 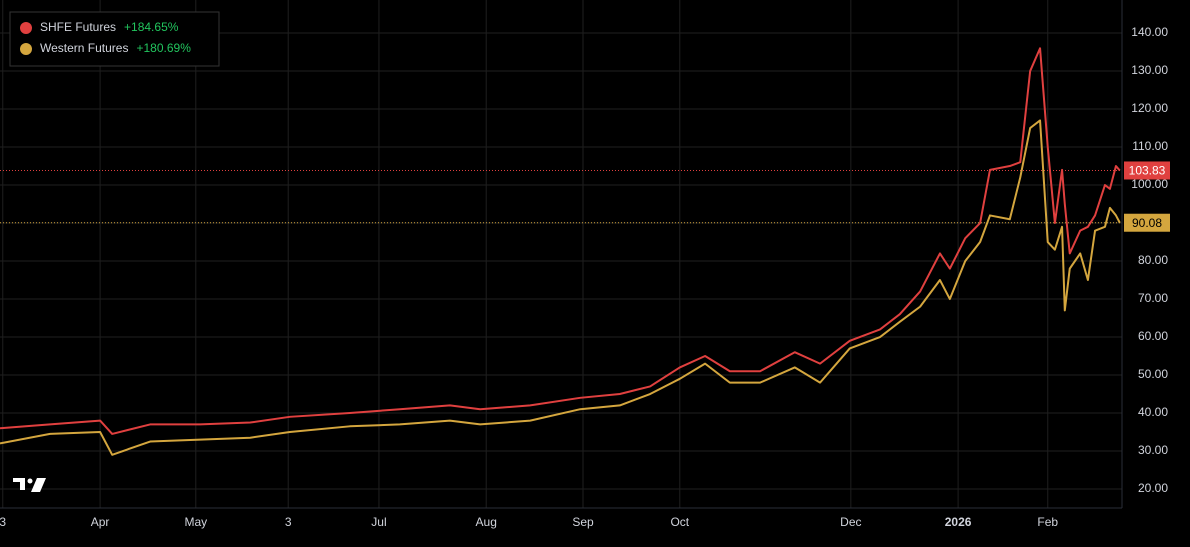 What do you see at coordinates (850, 522) in the screenshot?
I see `x-tick-label: Dec` at bounding box center [850, 522].